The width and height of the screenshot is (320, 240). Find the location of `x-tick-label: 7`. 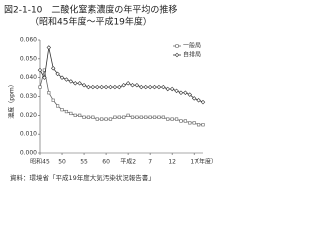

x-tick-label: 7 is located at coordinates (150, 162).